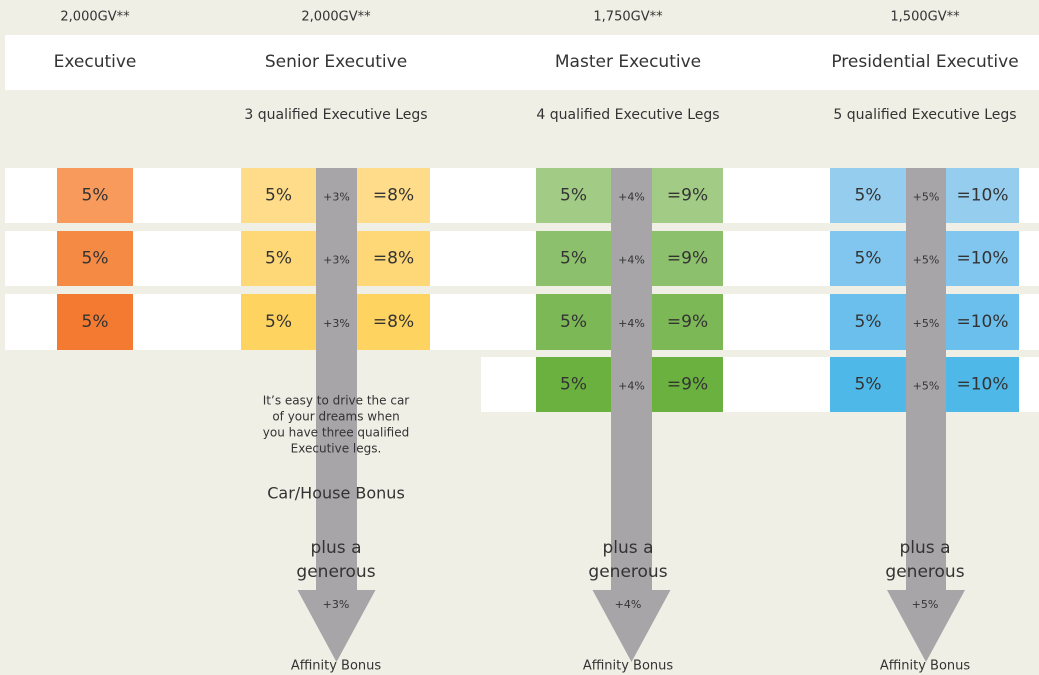 This screenshot has height=675, width=1039. I want to click on legs-label: 5 qualified Executive Legs, so click(924, 115).